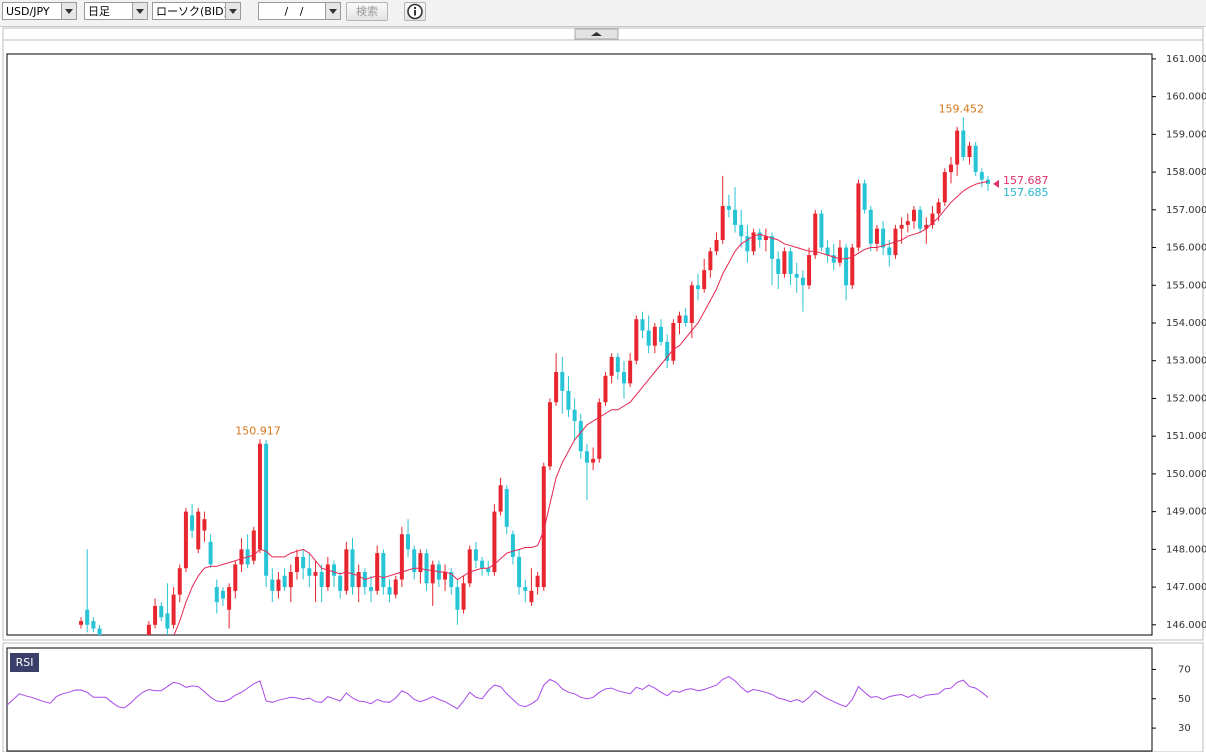 The width and height of the screenshot is (1206, 752). Describe the element at coordinates (294, 11) in the screenshot. I see `date-text: / /` at that location.